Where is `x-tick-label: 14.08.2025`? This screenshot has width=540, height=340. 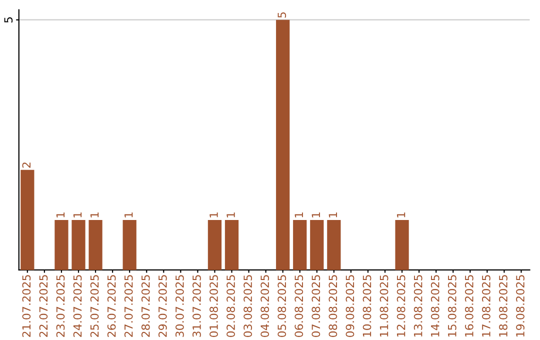 x-tick-label: 14.08.2025 is located at coordinates (435, 306).